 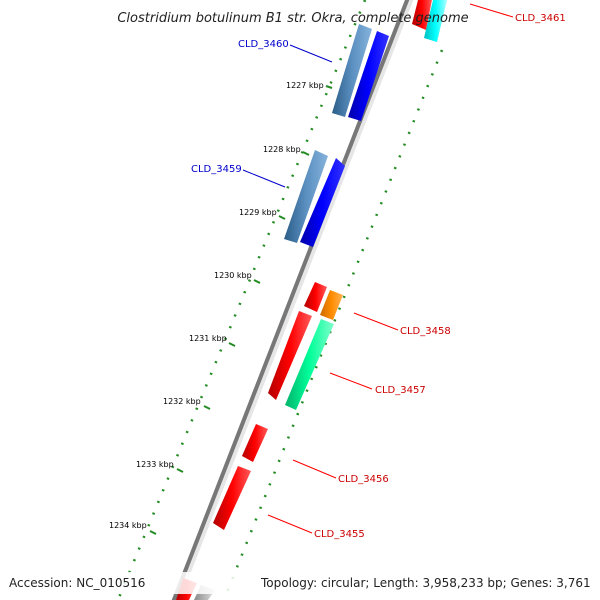 What do you see at coordinates (155, 464) in the screenshot?
I see `tick-label-1233: 1233 kbp` at bounding box center [155, 464].